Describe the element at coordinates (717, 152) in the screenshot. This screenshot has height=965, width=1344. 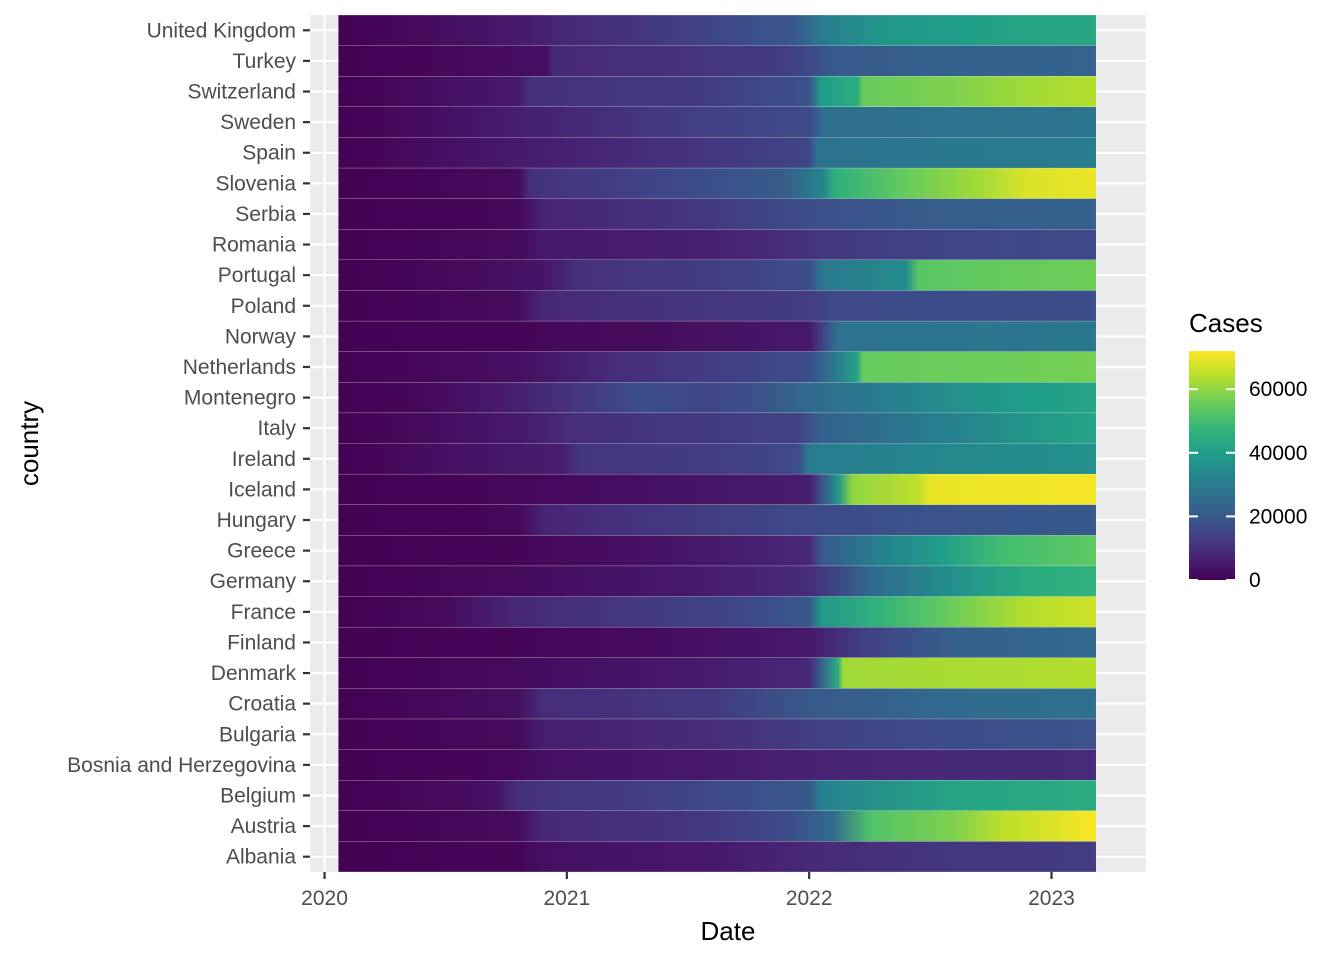
I see `heat-row-spain` at that location.